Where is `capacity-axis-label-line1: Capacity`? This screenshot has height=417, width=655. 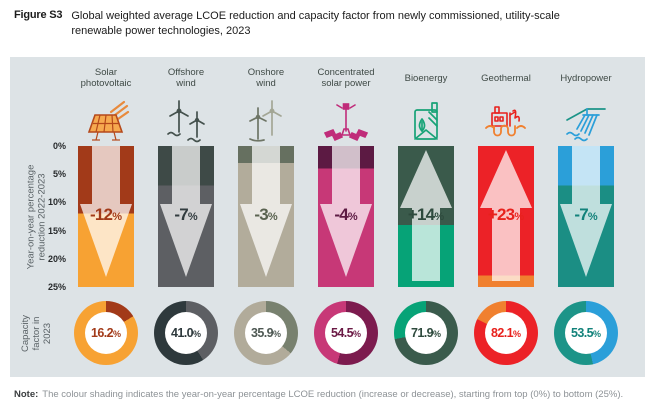
capacity-axis-label-line1: Capacity is located at coordinates (25, 333).